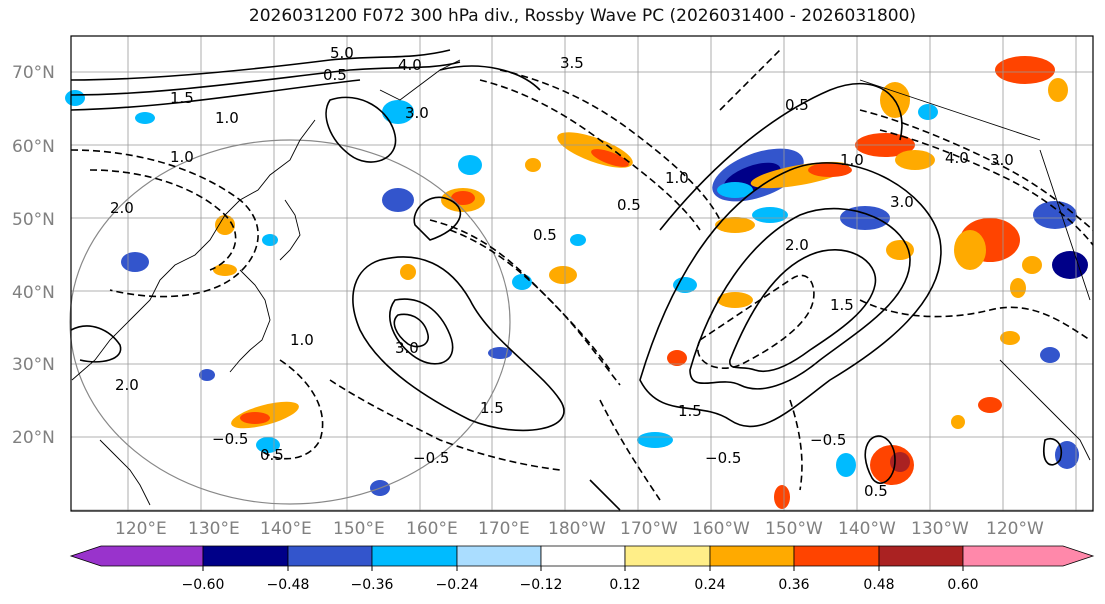 Image resolution: width=1105 pixels, height=604 pixels. I want to click on colorbar-tick-label: 0.48, so click(878, 585).